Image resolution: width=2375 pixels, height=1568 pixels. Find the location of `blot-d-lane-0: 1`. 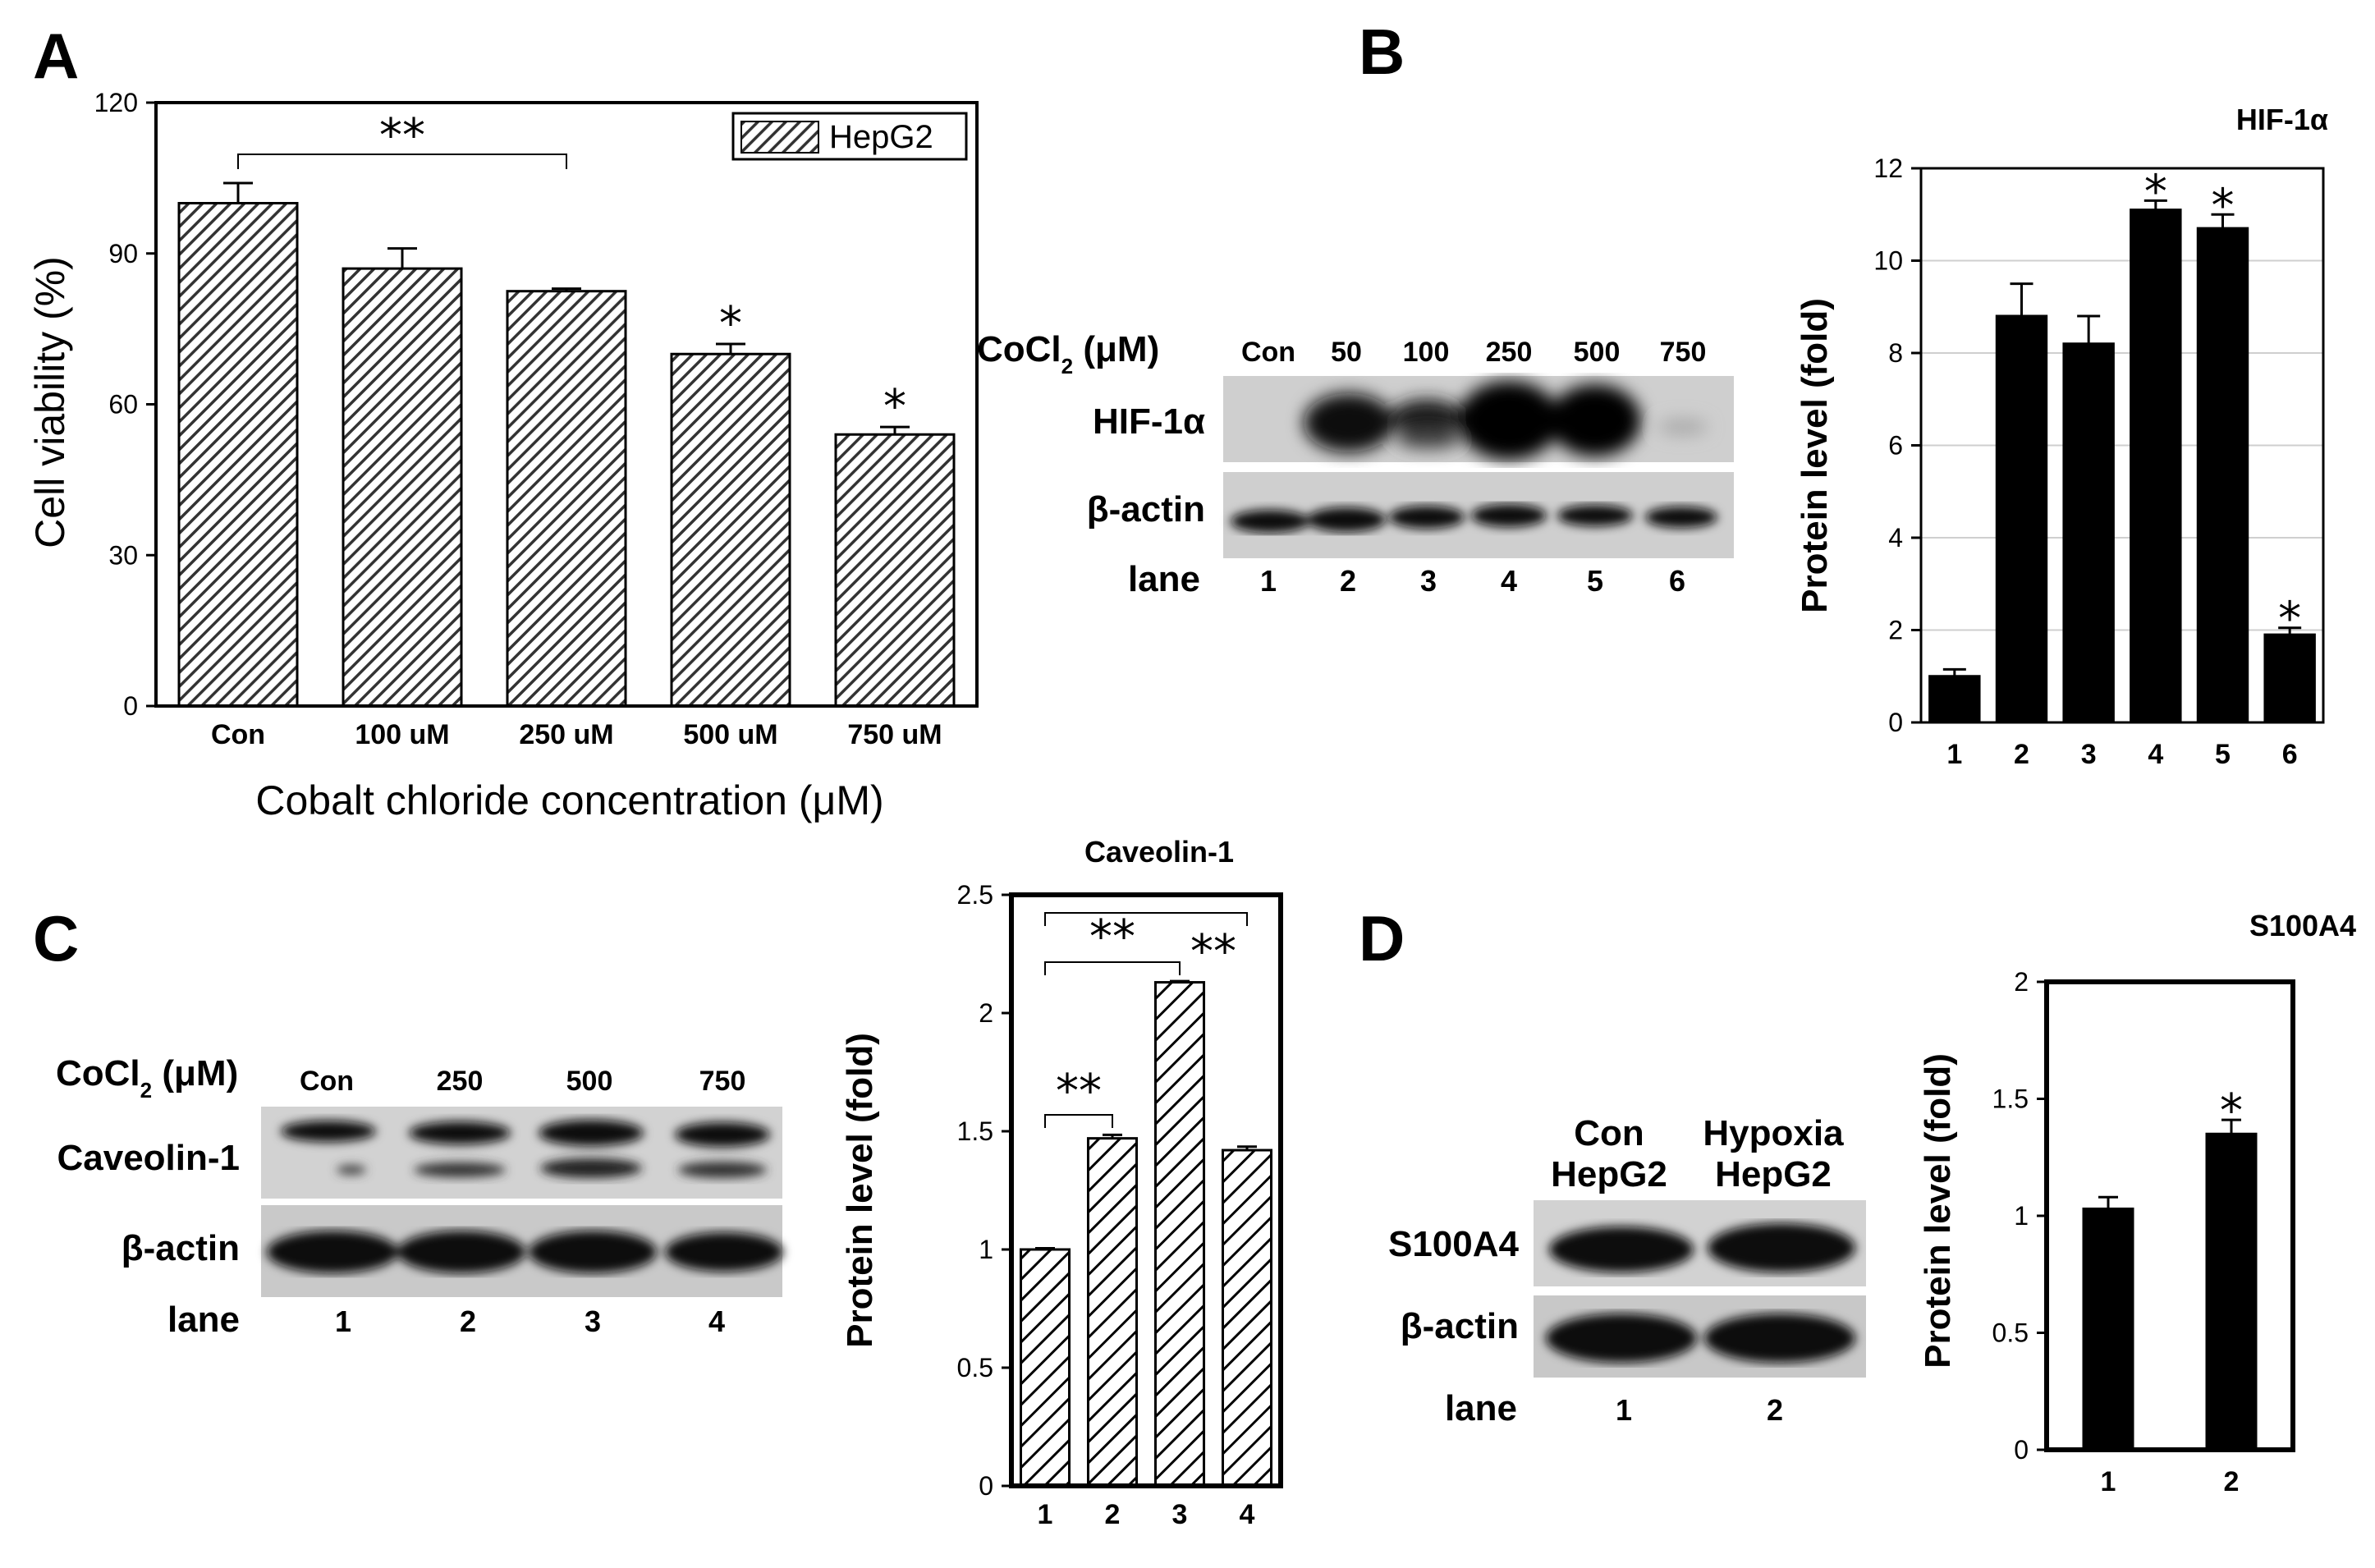

blot-d-lane-0: 1 is located at coordinates (1624, 1410).